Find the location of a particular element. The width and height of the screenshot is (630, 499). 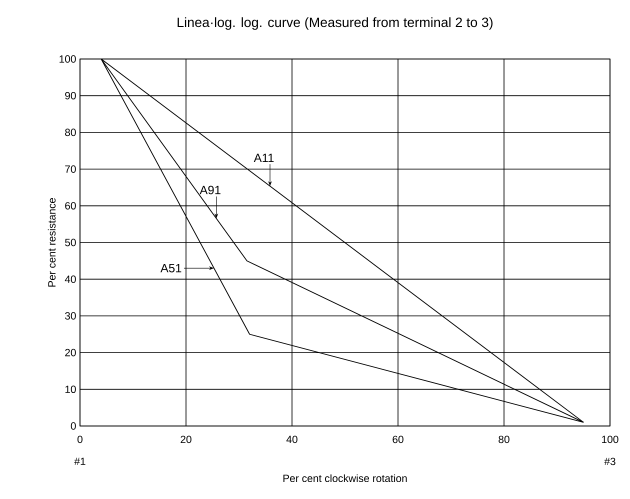

x-tick-label: 100 is located at coordinates (610, 440).